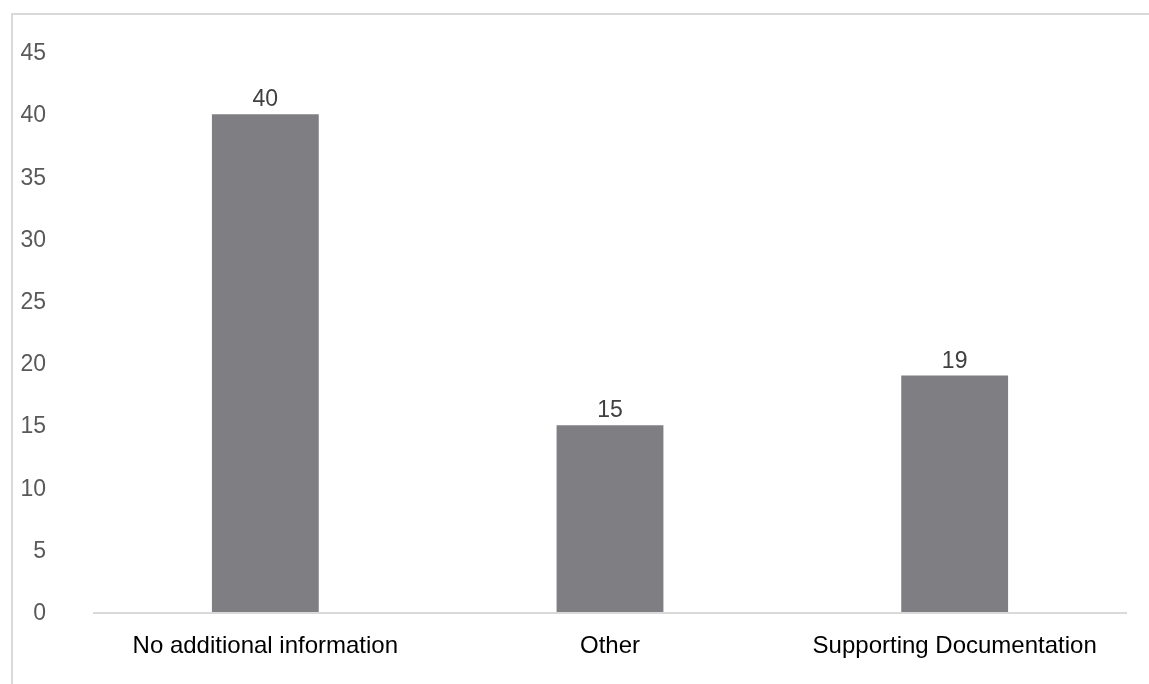  What do you see at coordinates (33, 238) in the screenshot?
I see `y-tick-label: 30` at bounding box center [33, 238].